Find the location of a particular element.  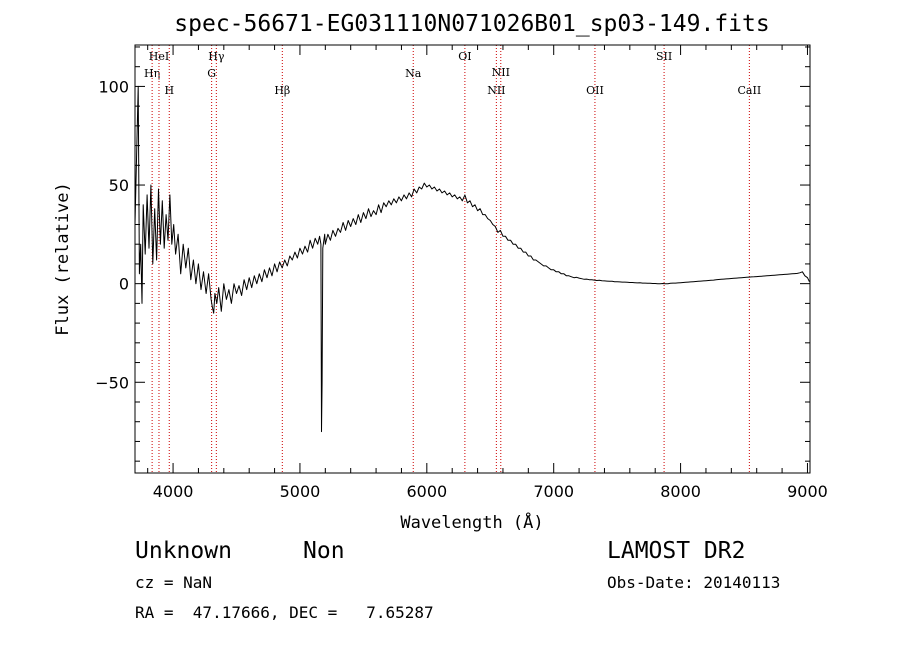

line-label: Hγ is located at coordinates (216, 56).